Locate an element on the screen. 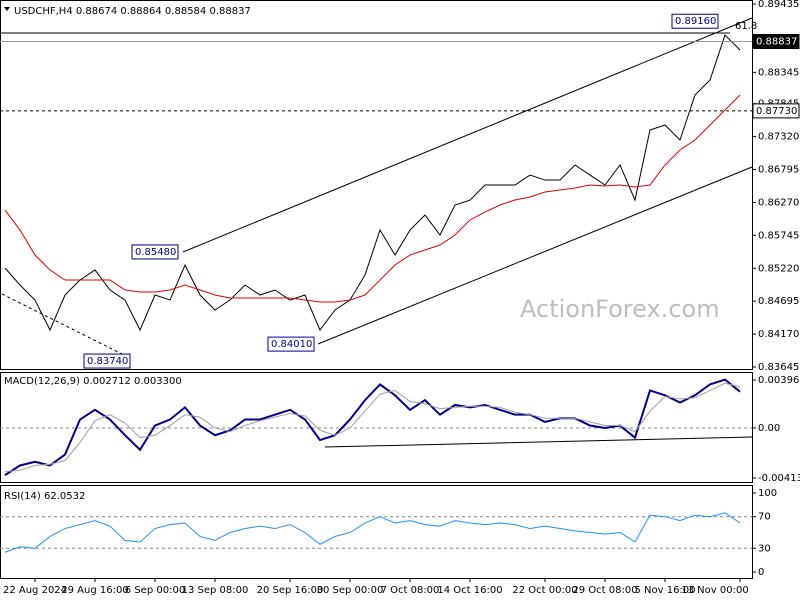 This screenshot has width=800, height=600. x-tick-label: 14 Oct 16:00 is located at coordinates (469, 590).